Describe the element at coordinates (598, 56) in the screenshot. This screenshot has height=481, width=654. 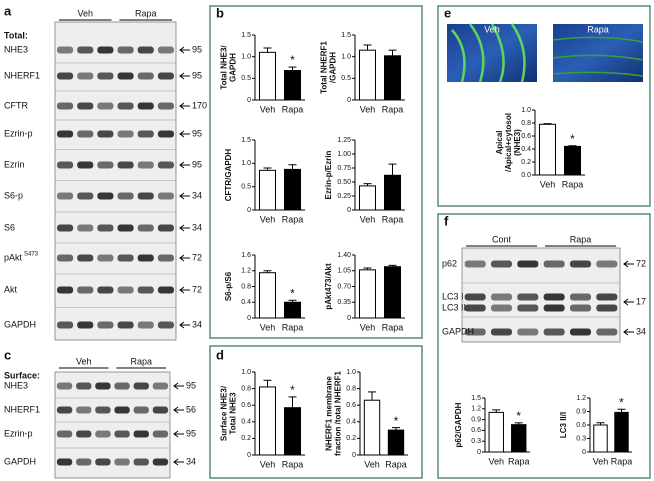
I see `micrograph-stain` at that location.